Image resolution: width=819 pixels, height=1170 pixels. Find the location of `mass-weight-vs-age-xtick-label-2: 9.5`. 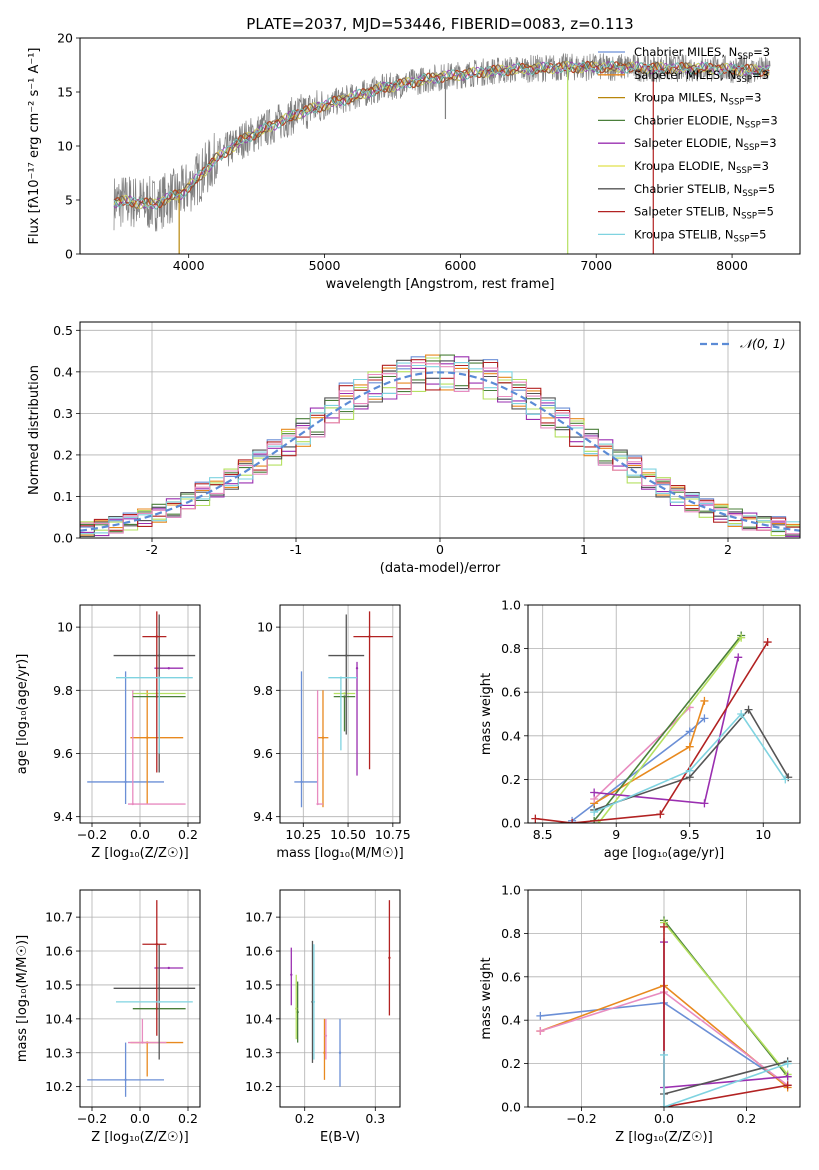

mass-weight-vs-age-xtick-label-2: 9.5 is located at coordinates (690, 834).